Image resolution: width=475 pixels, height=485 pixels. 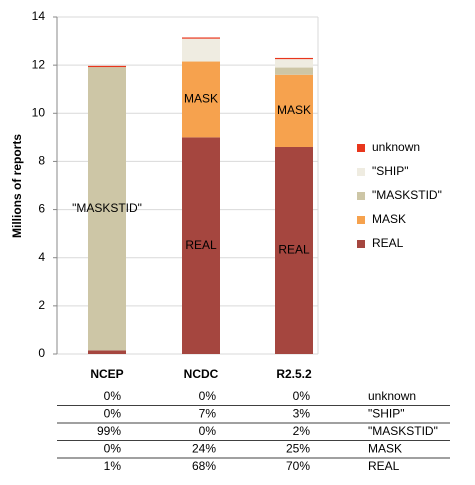 What do you see at coordinates (298, 449) in the screenshot?
I see `table-cell: 25%` at bounding box center [298, 449].